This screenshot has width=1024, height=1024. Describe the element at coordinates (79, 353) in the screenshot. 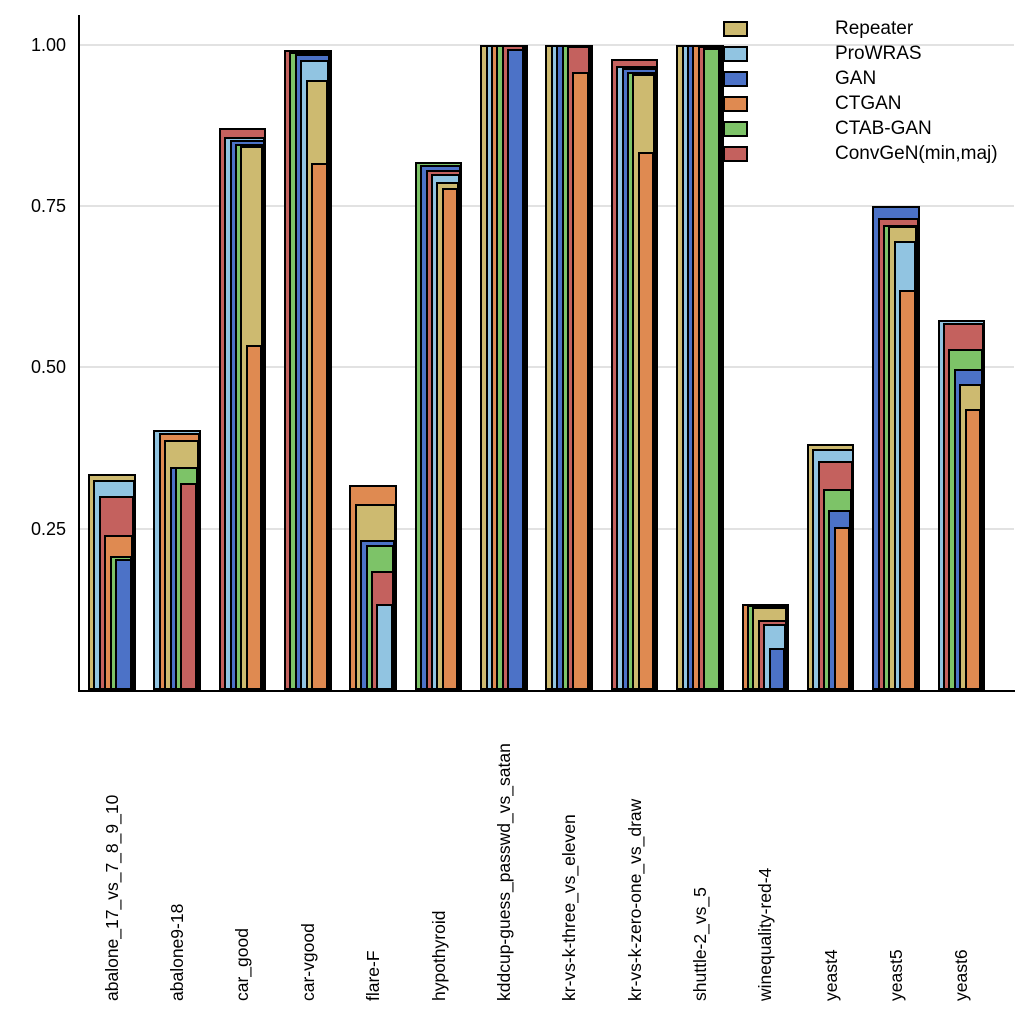

I see `y-axis-line` at that location.